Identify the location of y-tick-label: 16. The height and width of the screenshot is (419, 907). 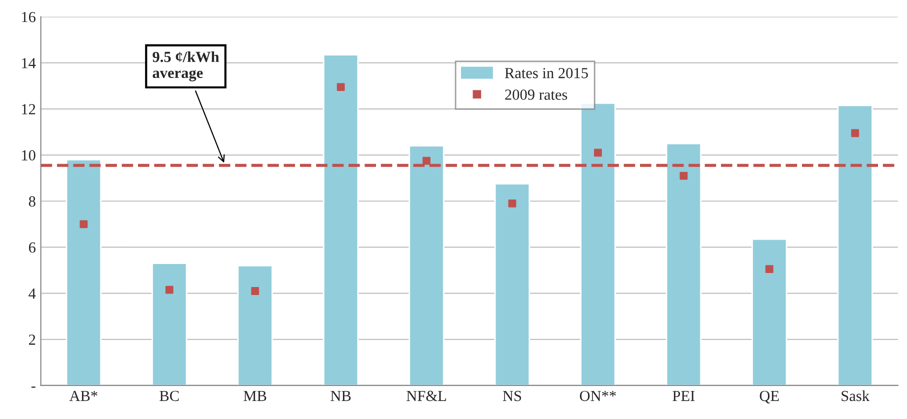
(29, 17).